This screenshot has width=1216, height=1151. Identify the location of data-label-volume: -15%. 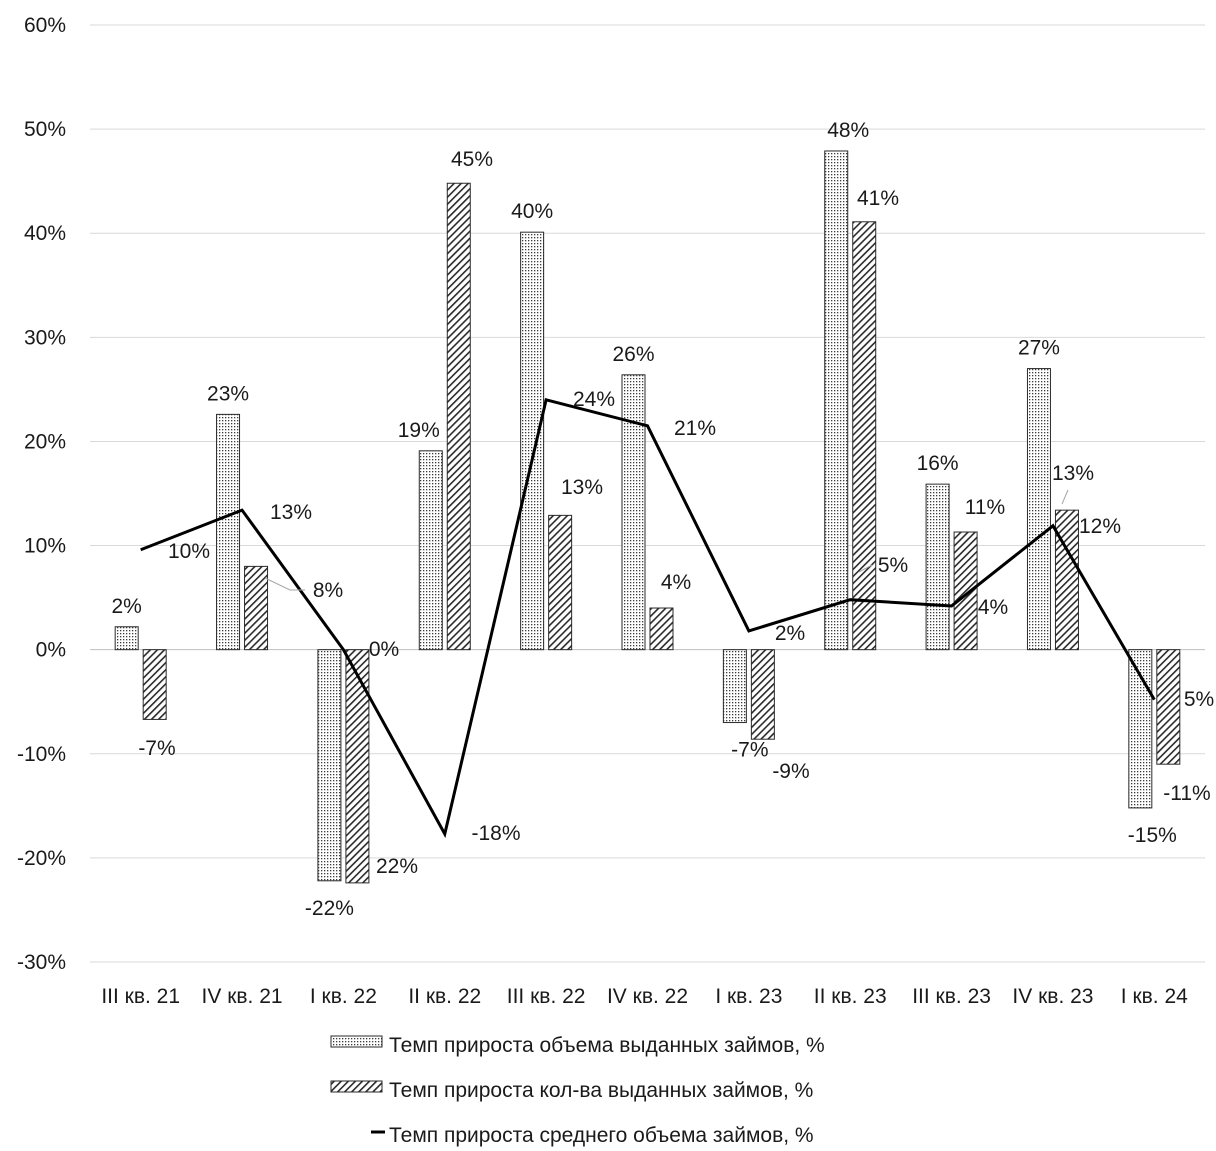
(1152, 835).